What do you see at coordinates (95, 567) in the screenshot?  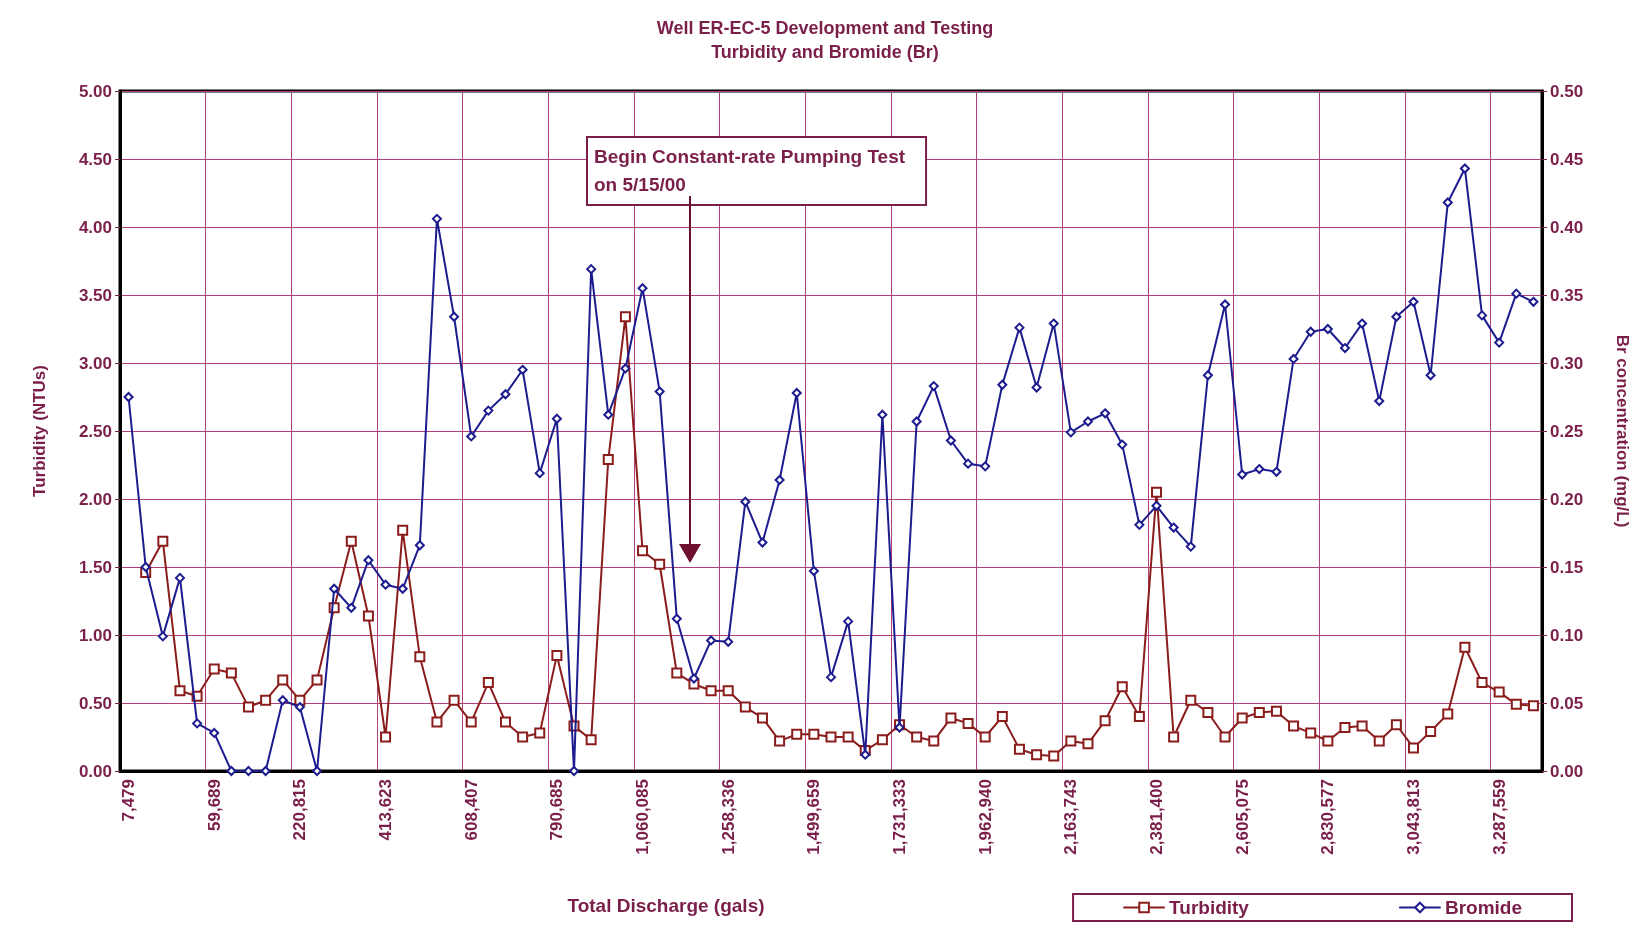 I see `y-tick-label: 1.50` at bounding box center [95, 567].